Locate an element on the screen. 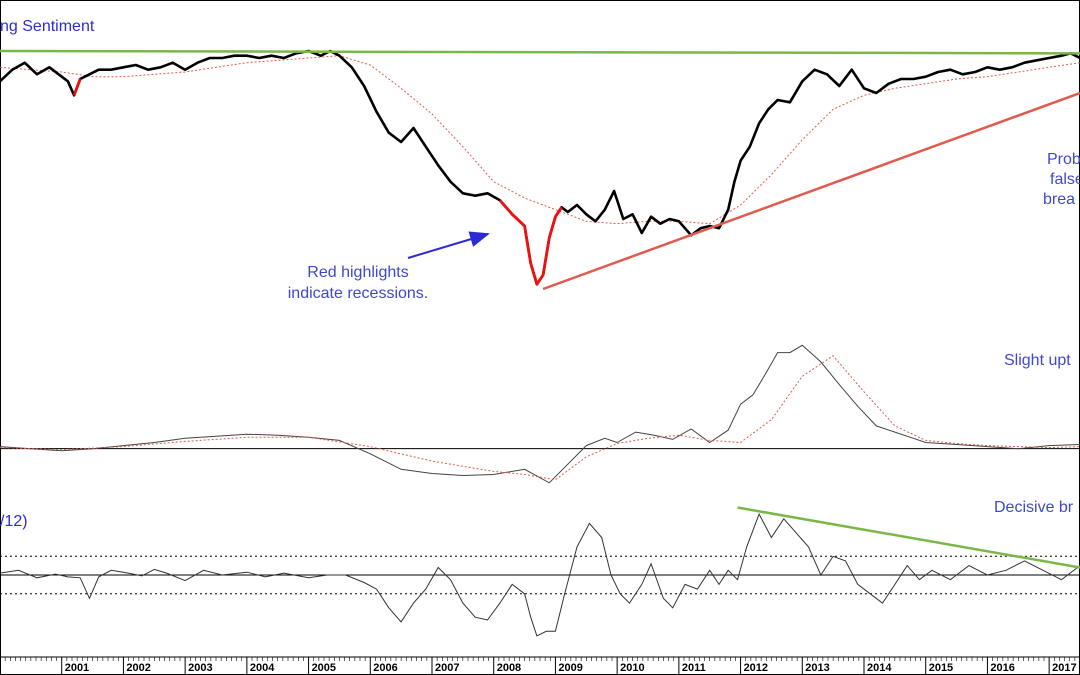  panel3-title: /12) is located at coordinates (14, 521).